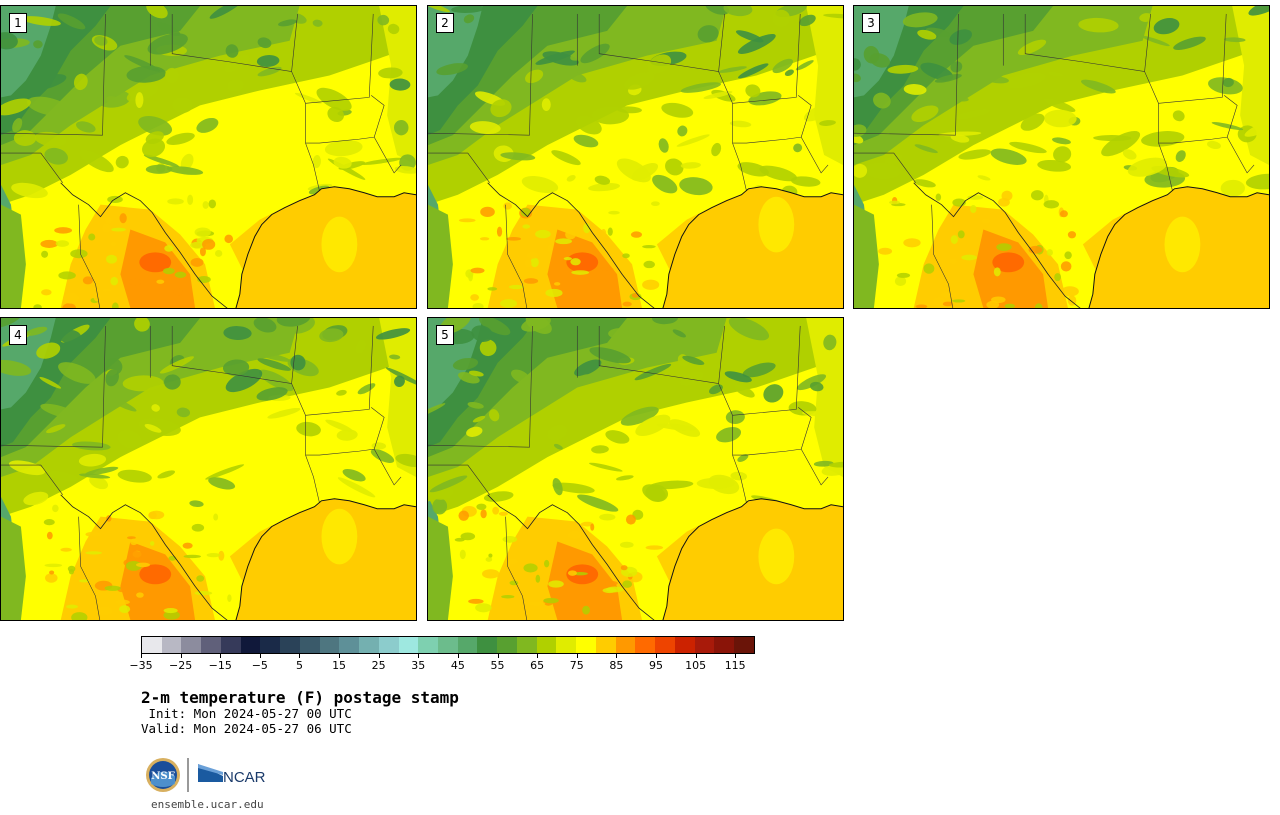 The image size is (1280, 815). What do you see at coordinates (442, 664) in the screenshot?
I see `colorbar-ticks: −35 −25 −15 −5 5 15 25 35 45 55 65 75 85 95 105 115` at bounding box center [442, 664].